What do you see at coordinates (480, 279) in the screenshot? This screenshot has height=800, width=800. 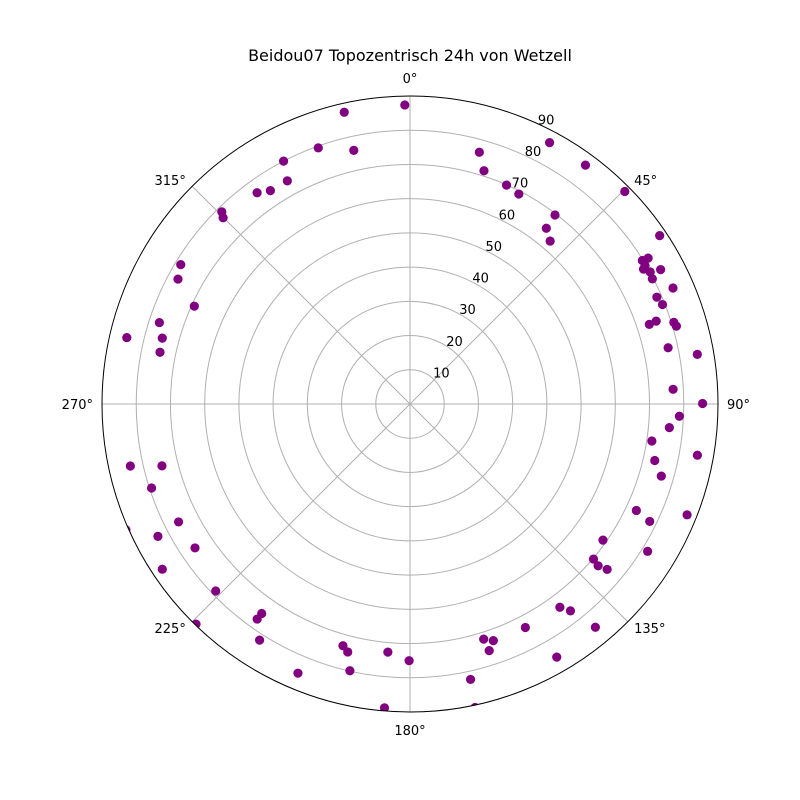 I see `radial-tick-label: 40` at bounding box center [480, 279].